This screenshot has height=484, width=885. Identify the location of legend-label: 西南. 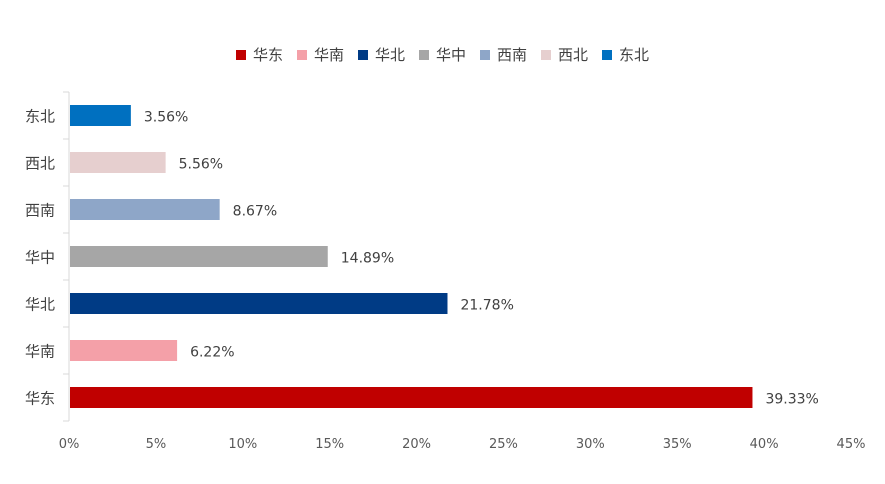
(512, 55).